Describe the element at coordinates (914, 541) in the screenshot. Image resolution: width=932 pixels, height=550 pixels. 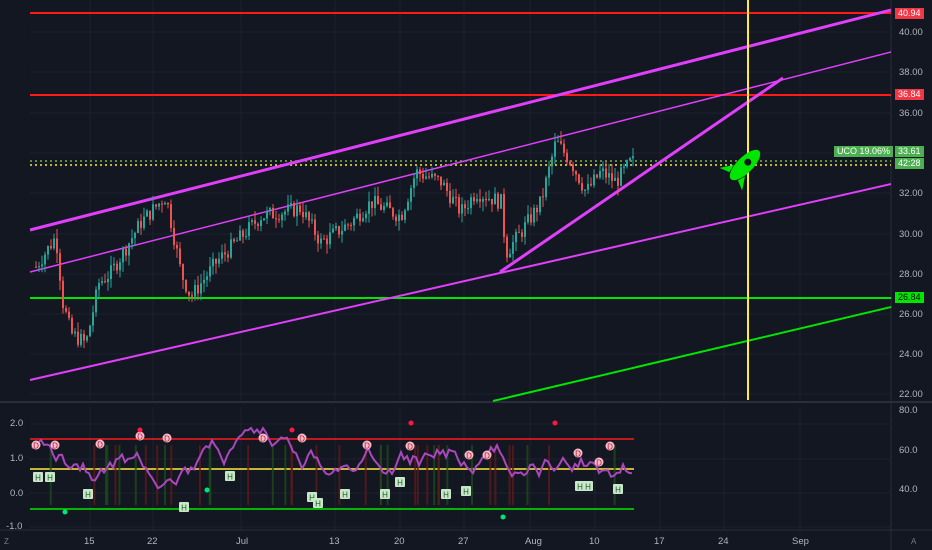
I see `auto-scale-button: A` at that location.